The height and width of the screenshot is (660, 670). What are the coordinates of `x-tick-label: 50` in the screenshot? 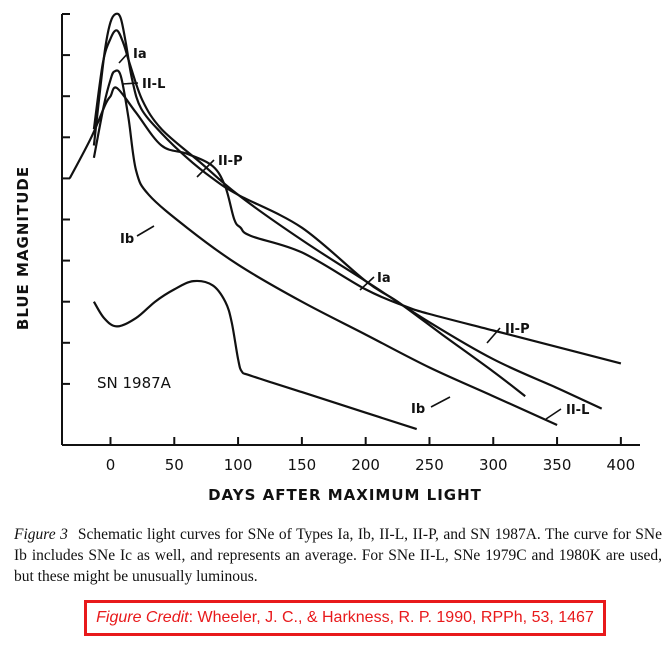 It's located at (174, 465).